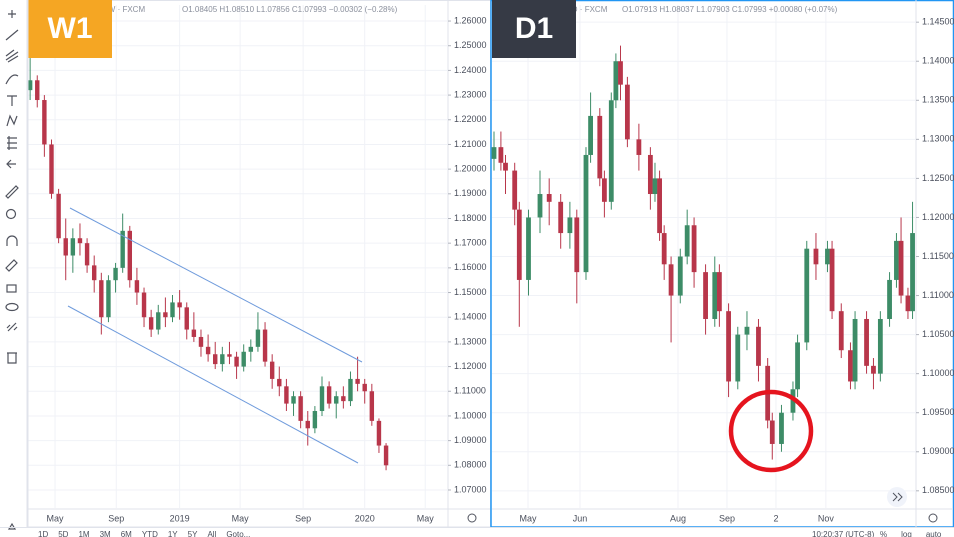 This screenshot has width=954, height=537. I want to click on tool-back, so click(11, 164).